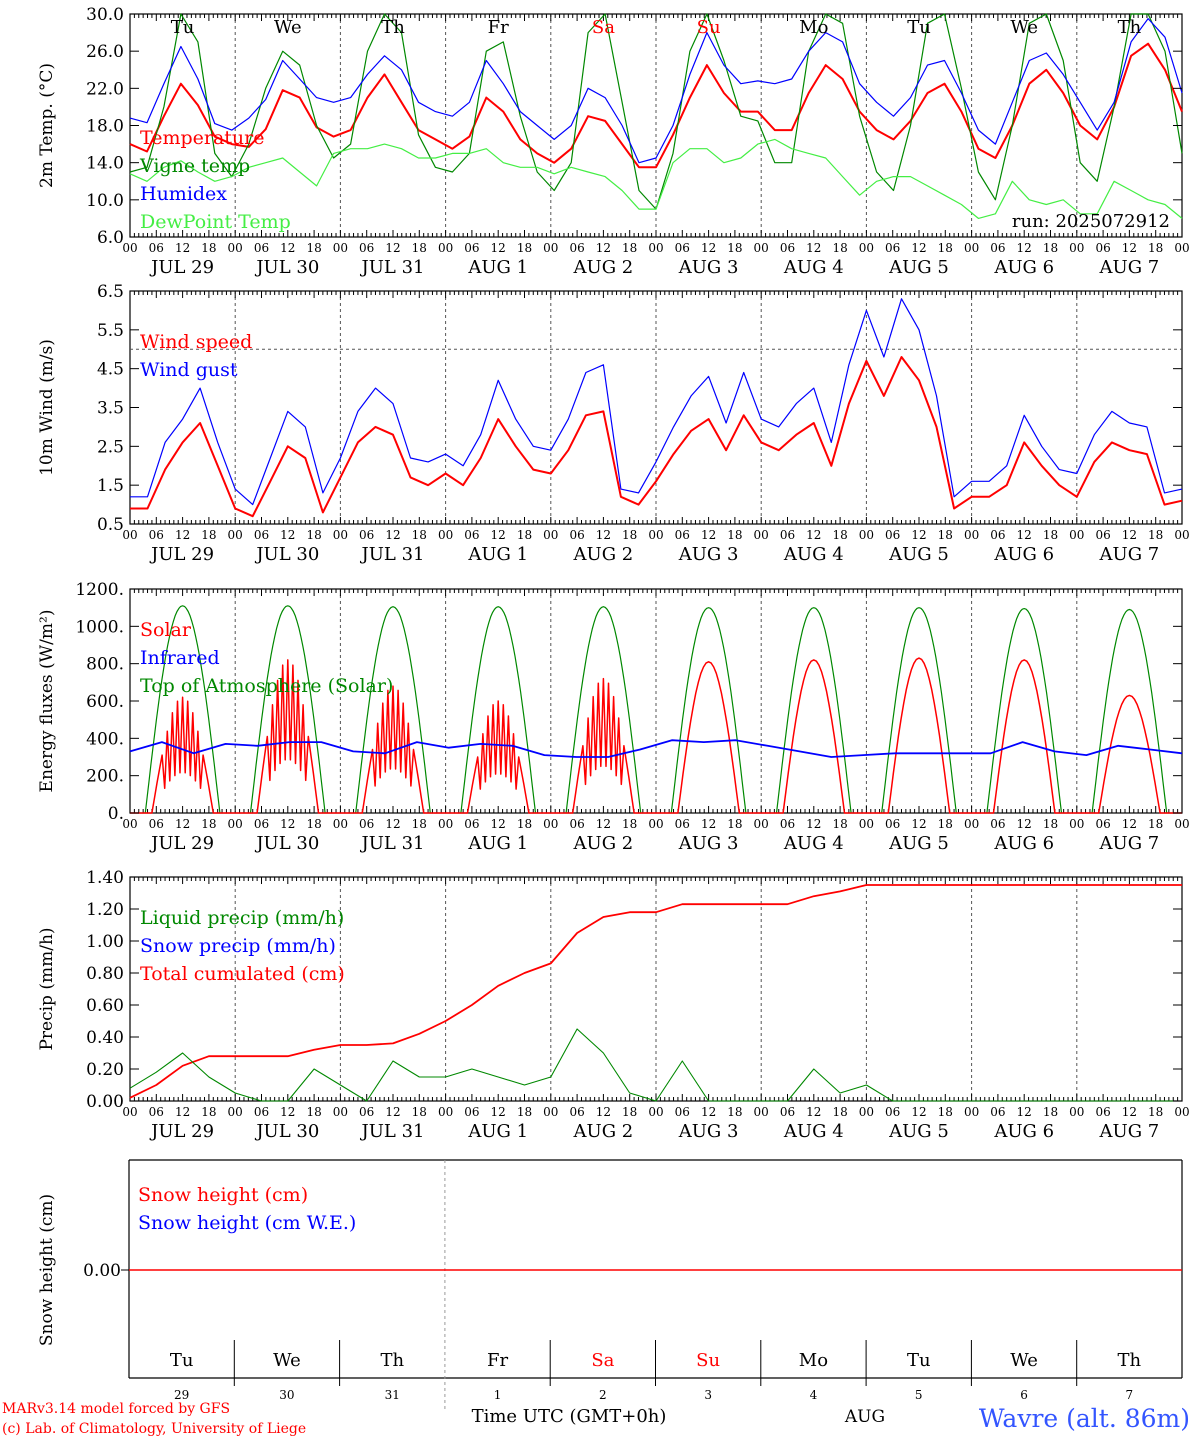 Image resolution: width=1194 pixels, height=1440 pixels. I want to click on weekday-label: Fr, so click(498, 27).